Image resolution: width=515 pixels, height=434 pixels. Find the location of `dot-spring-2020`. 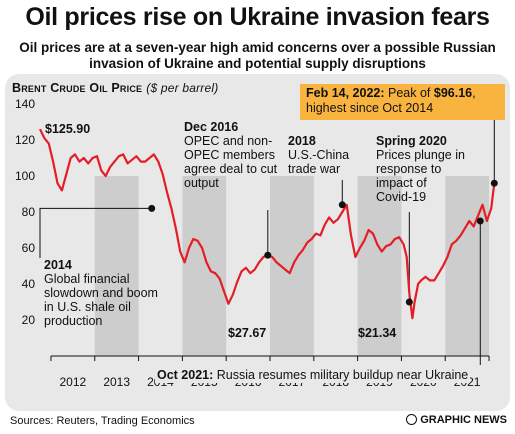

dot-spring-2020 is located at coordinates (409, 302).